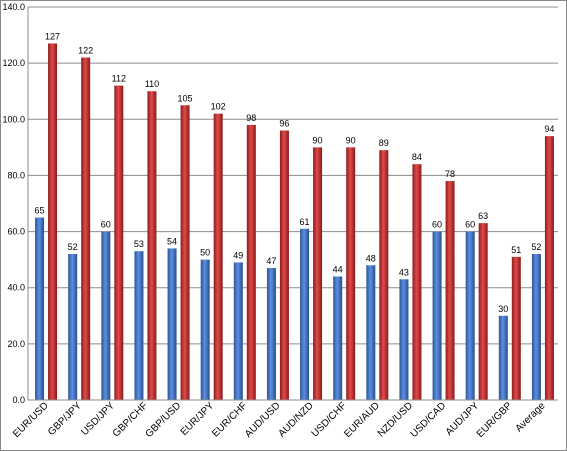 The width and height of the screenshot is (567, 451). Describe the element at coordinates (483, 216) in the screenshot. I see `data-label: 63` at that location.